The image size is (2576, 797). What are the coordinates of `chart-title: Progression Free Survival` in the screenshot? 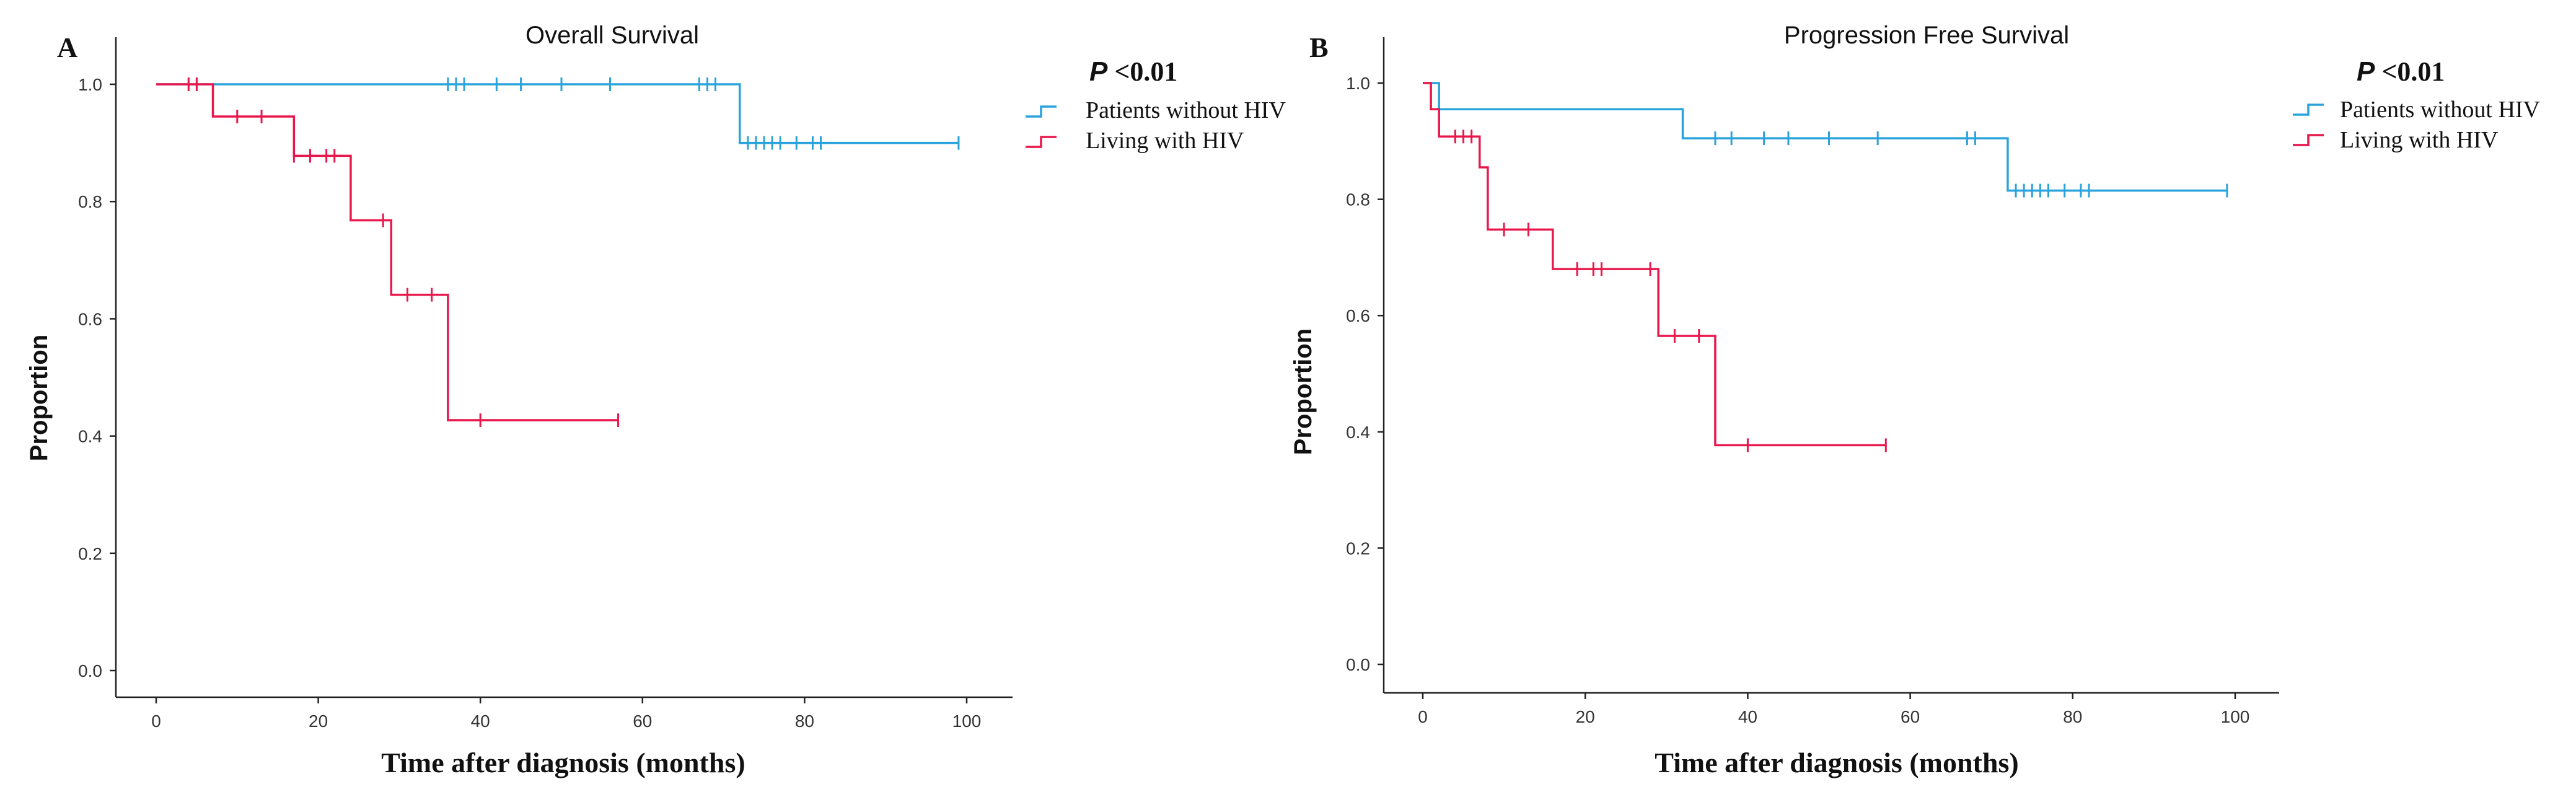 It's located at (1927, 35).